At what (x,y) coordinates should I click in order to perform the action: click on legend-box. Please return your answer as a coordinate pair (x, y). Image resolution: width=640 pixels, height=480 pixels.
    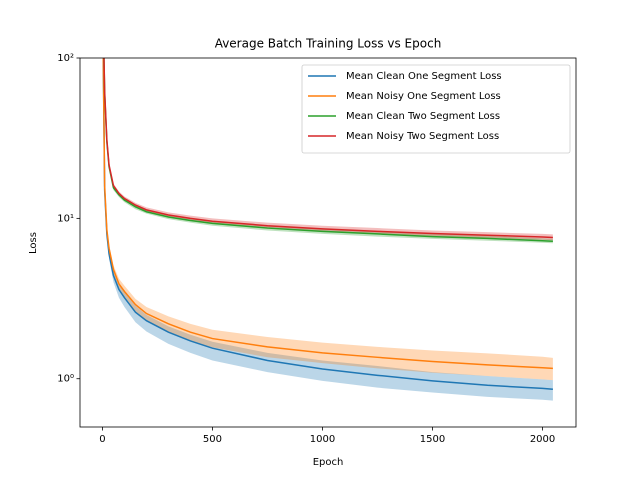
    Looking at the image, I should click on (436, 109).